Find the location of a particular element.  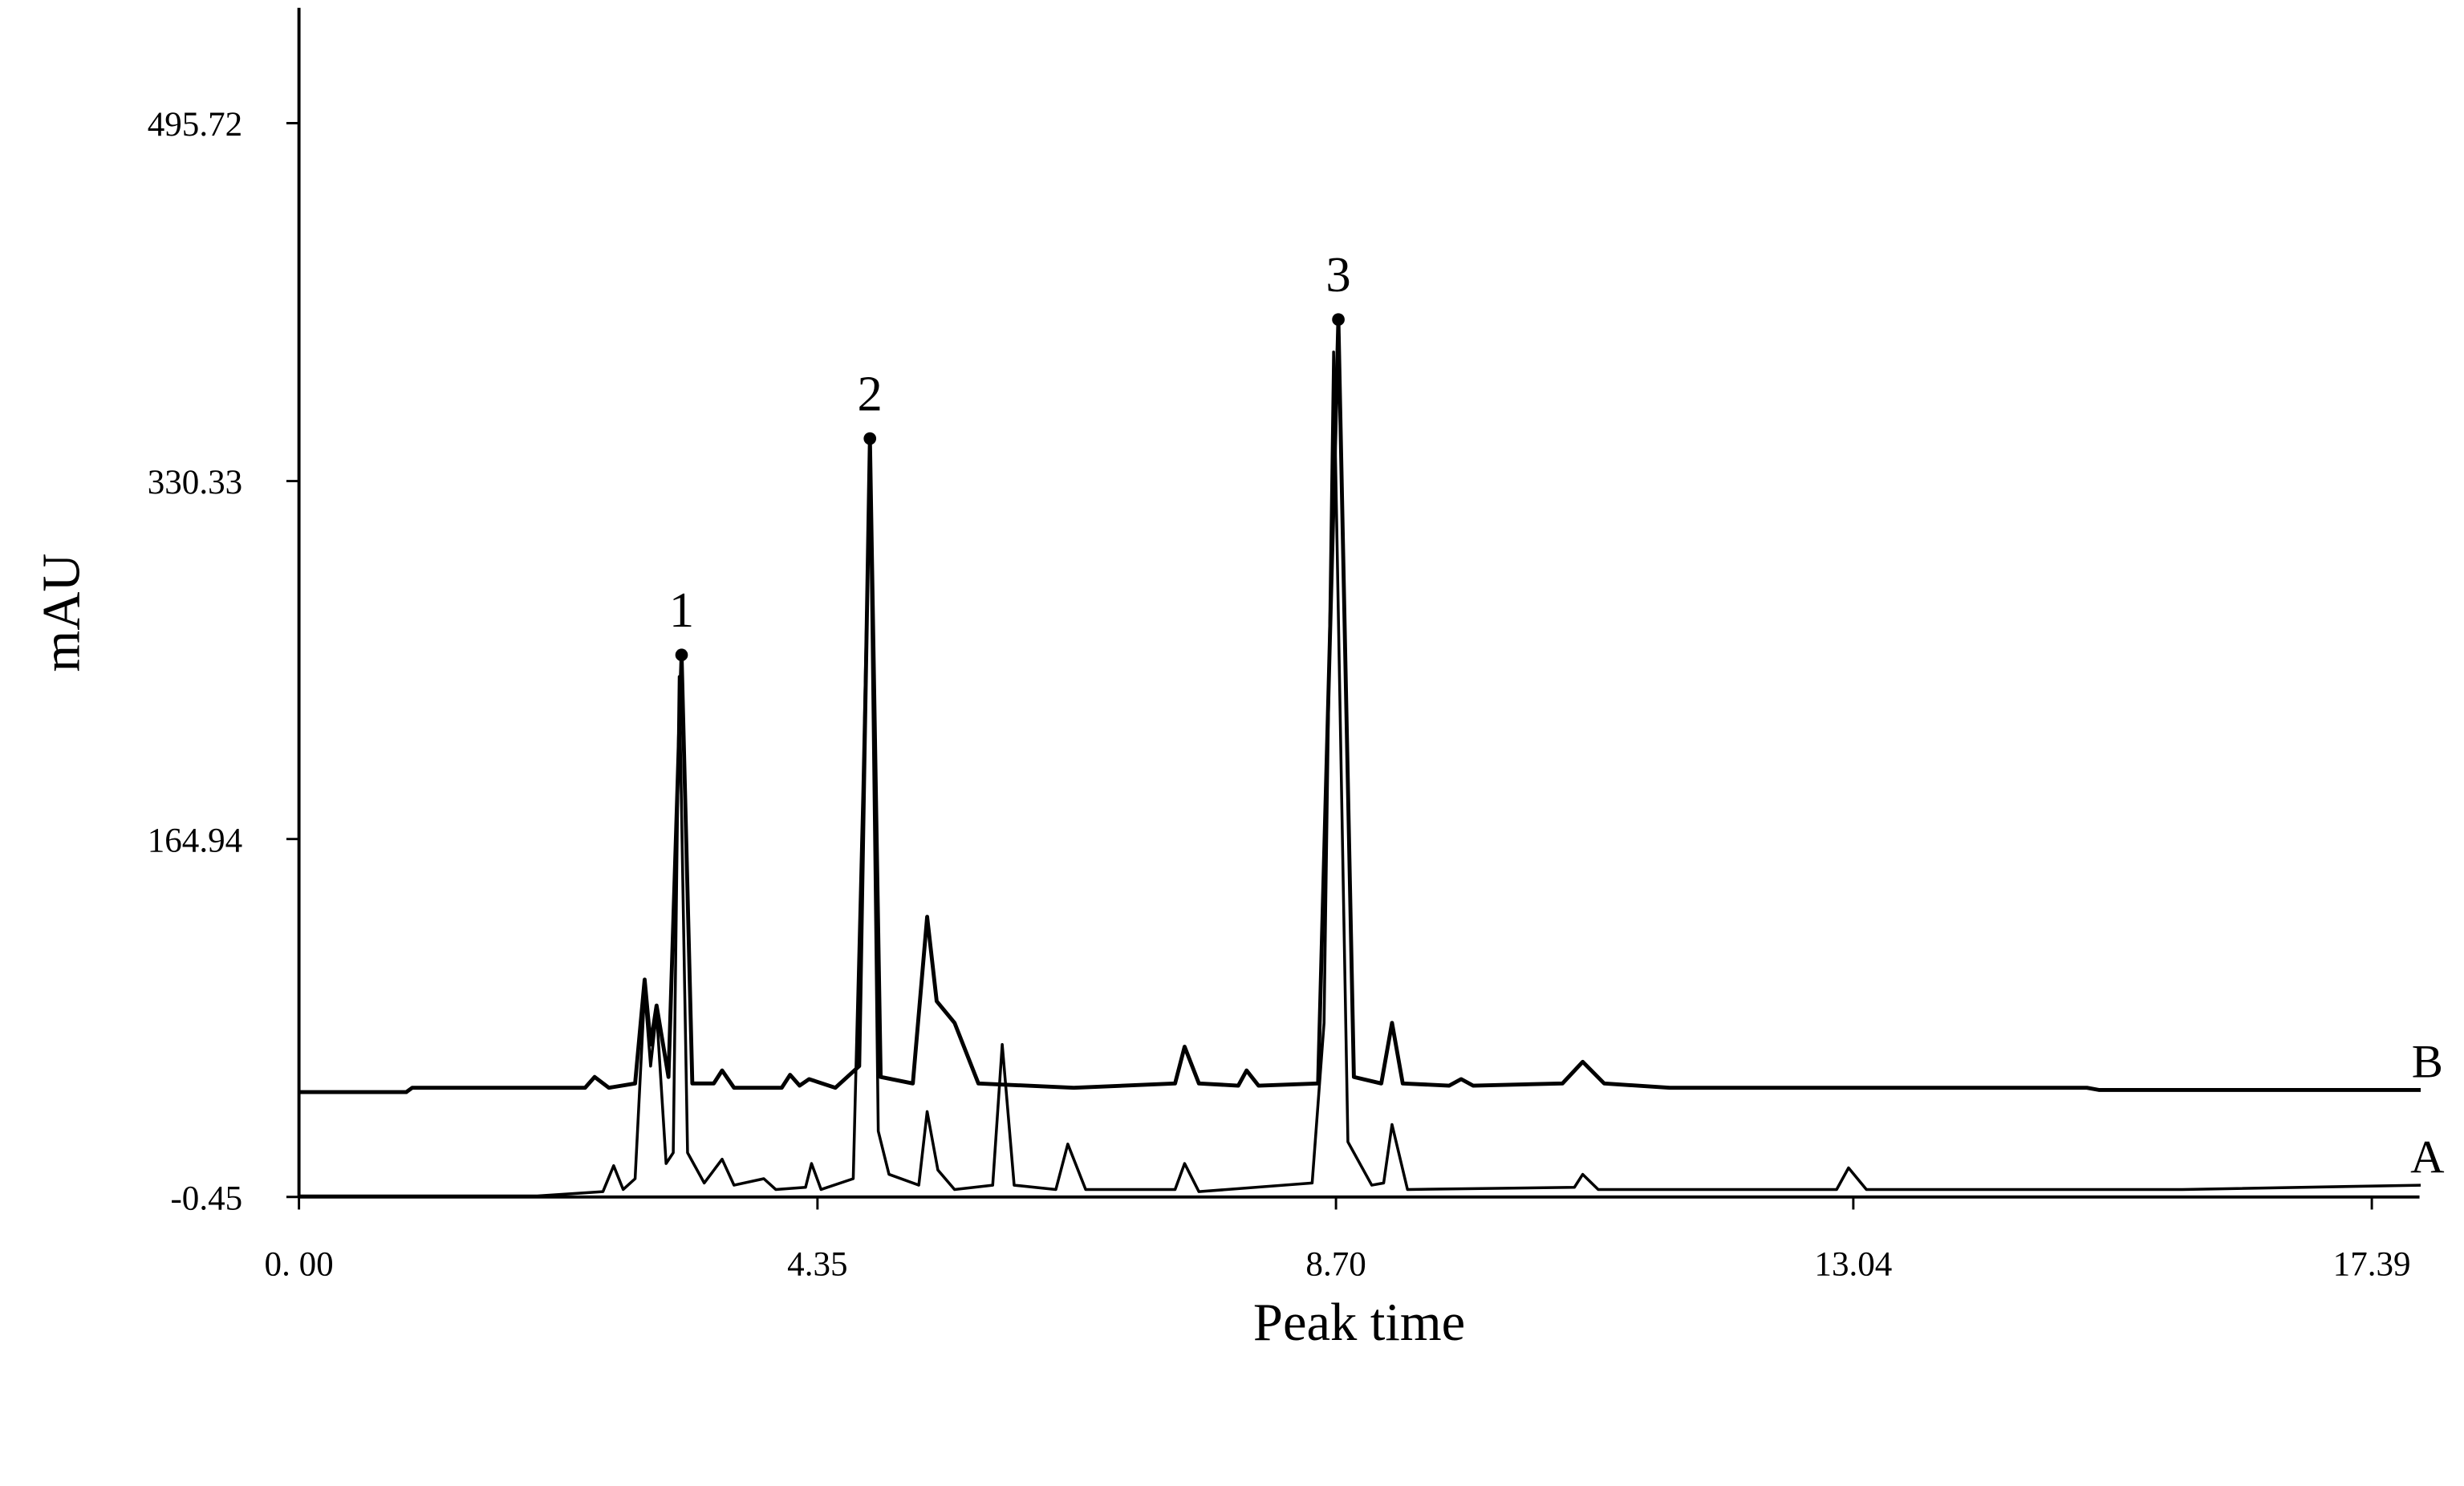

x-tick-label: 17.39 is located at coordinates (2372, 1265).